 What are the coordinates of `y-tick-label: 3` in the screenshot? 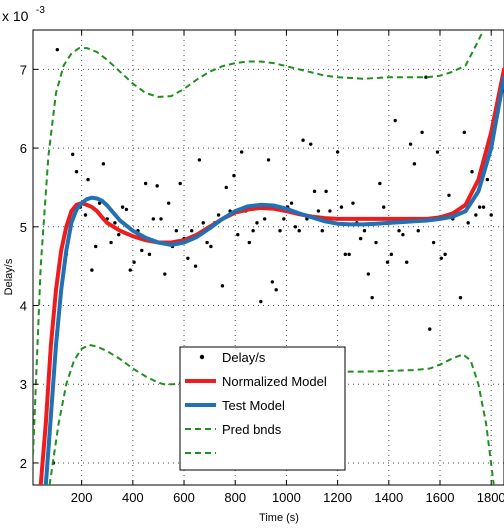 It's located at (23, 384).